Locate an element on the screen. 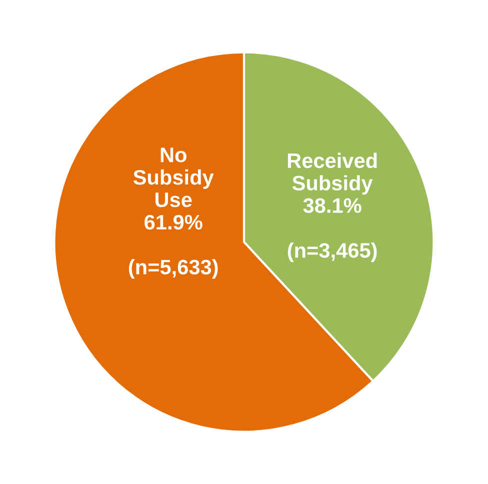  text: 61.9% (n=5,633) is located at coordinates (173, 246).